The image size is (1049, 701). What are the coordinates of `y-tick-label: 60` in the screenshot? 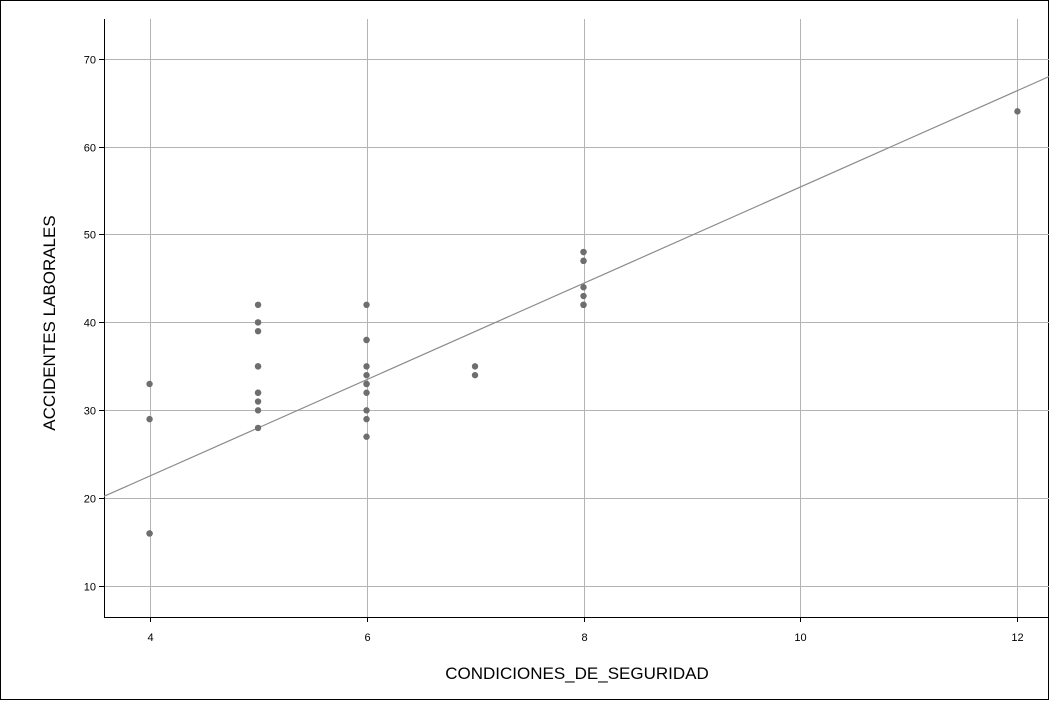 It's located at (90, 149).